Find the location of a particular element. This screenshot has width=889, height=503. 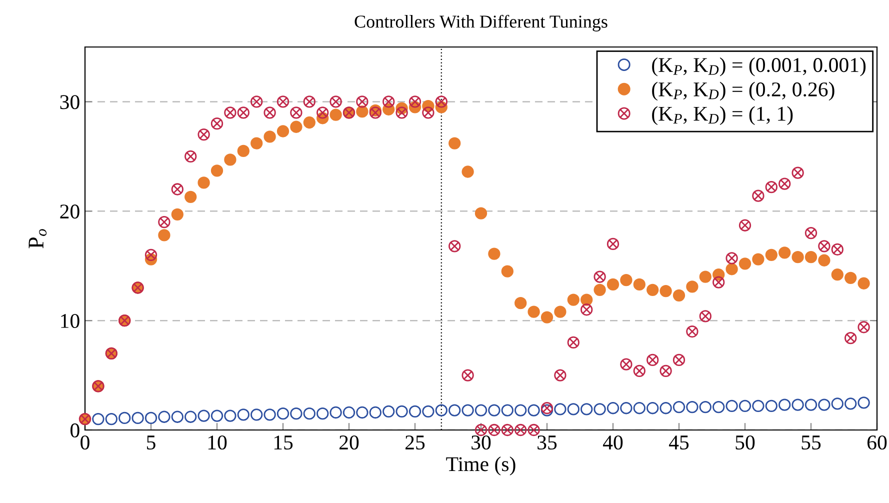

legend-label: (K$_{P}$, K$_{D}$) = (1, 1) is located at coordinates (722, 116).